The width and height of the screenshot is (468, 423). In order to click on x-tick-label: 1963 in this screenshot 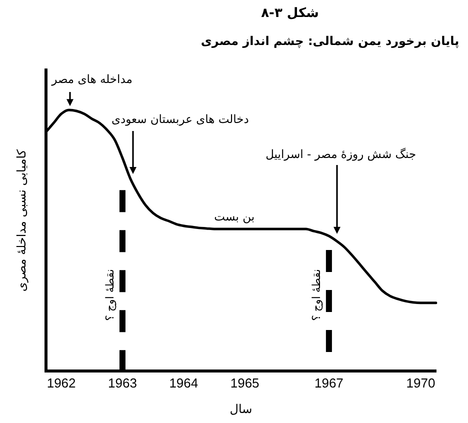, I will do `click(122, 382)`.